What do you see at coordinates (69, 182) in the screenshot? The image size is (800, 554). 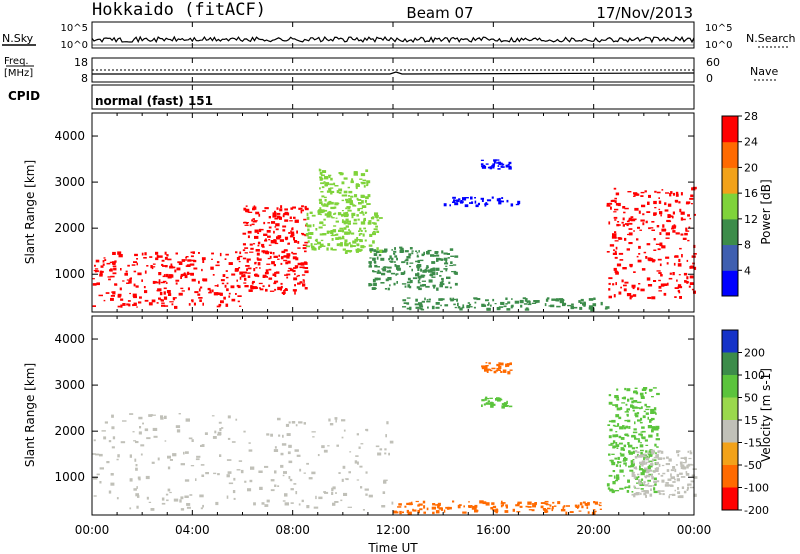 I see `power-y-tick-2: 3000` at bounding box center [69, 182].